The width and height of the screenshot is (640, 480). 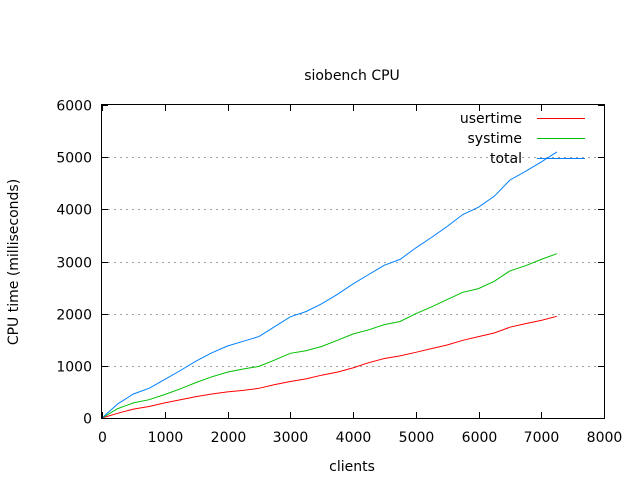 What do you see at coordinates (74, 211) in the screenshot?
I see `y-tick-label: 4000` at bounding box center [74, 211].